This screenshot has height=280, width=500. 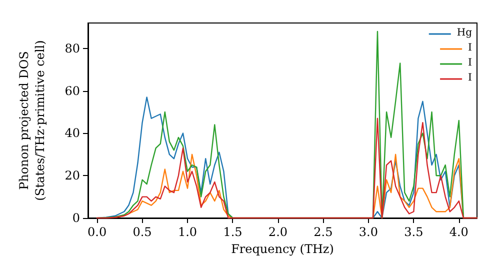 What do you see at coordinates (142, 232) in the screenshot?
I see `x-tick-label: 0.5` at bounding box center [142, 232].